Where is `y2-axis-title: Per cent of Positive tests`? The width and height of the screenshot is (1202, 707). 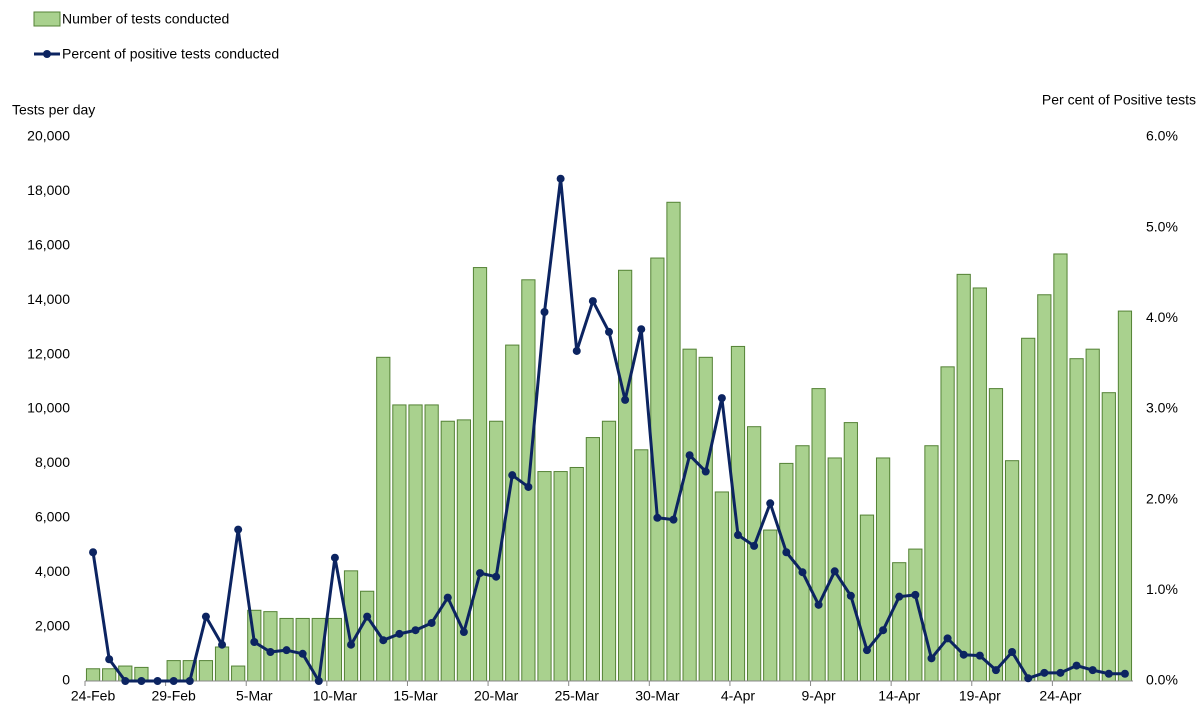
y2-axis-title: Per cent of Positive tests is located at coordinates (1119, 100).